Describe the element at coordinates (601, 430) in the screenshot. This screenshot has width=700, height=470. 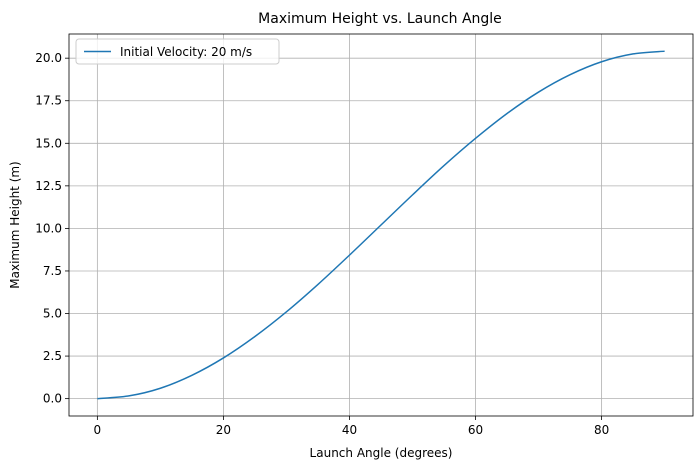
I see `x-tick-label: 80` at that location.